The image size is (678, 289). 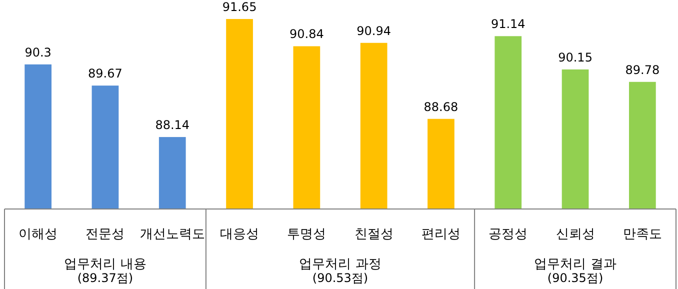 What do you see at coordinates (575, 57) in the screenshot?
I see `data-label: 90.15` at bounding box center [575, 57].